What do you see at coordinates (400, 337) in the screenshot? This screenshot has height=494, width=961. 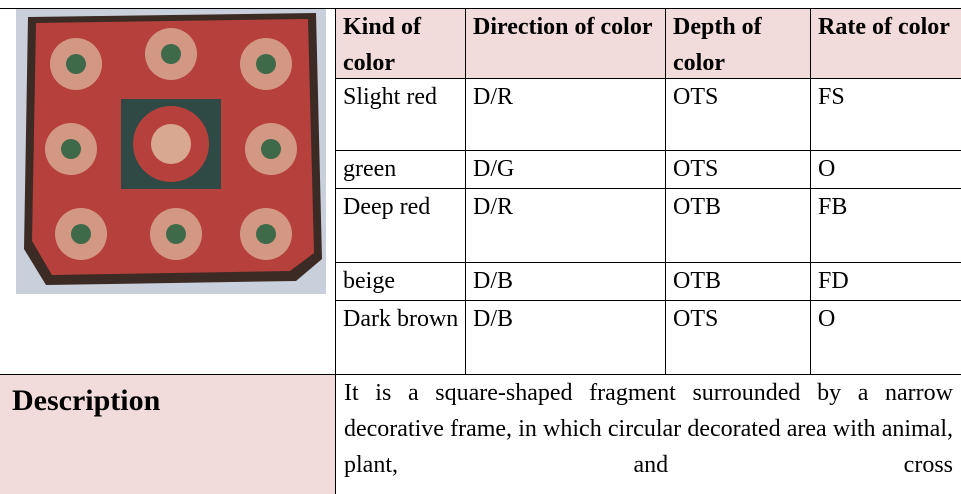 I see `table-cell: Dark brown` at bounding box center [400, 337].